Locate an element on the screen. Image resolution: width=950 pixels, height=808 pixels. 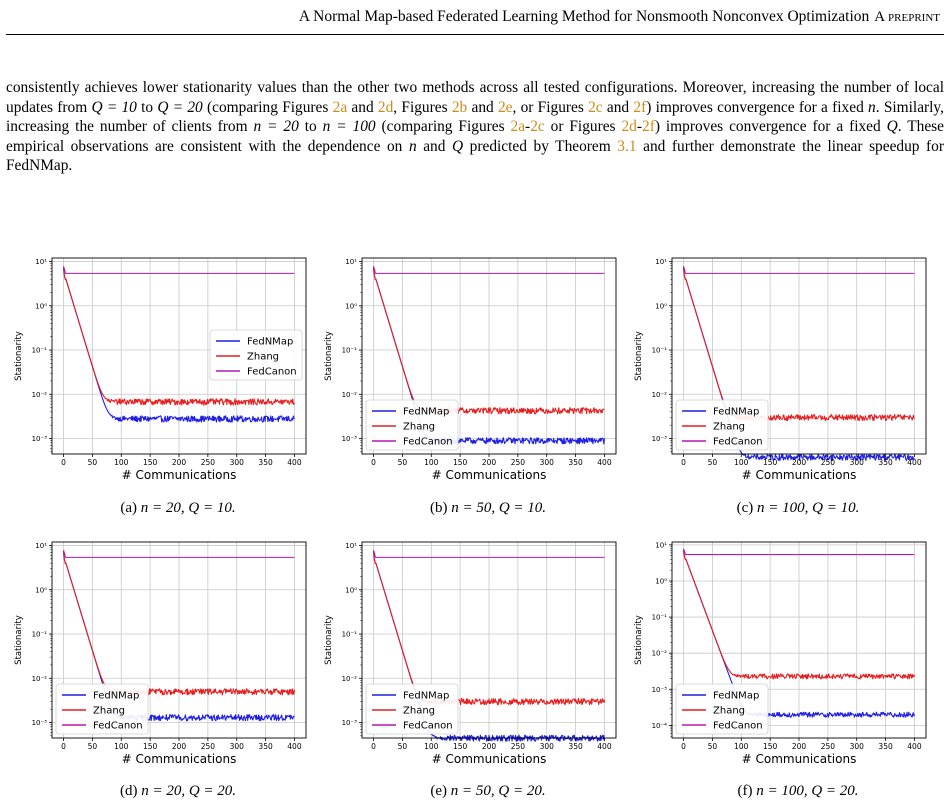
figure-caption-f: (f) n = 100, Q = 20. is located at coordinates (798, 791).